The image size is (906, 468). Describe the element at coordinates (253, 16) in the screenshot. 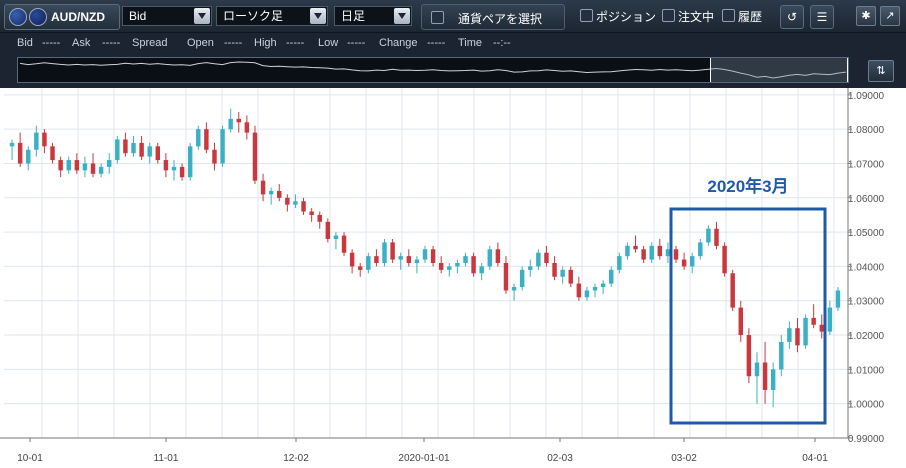

I see `chart-type-value: ローソク足` at that location.